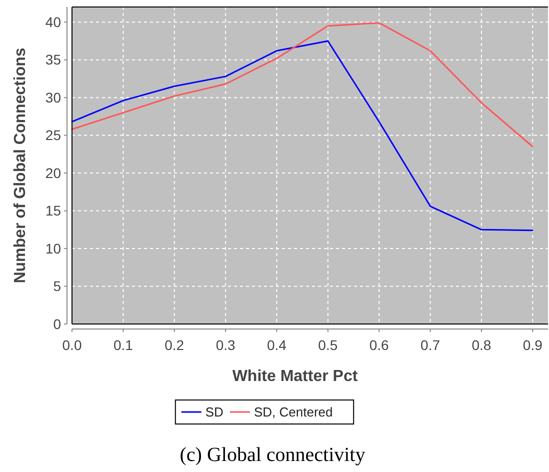  Describe the element at coordinates (430, 345) in the screenshot. I see `x-tick-label: 0.7` at that location.